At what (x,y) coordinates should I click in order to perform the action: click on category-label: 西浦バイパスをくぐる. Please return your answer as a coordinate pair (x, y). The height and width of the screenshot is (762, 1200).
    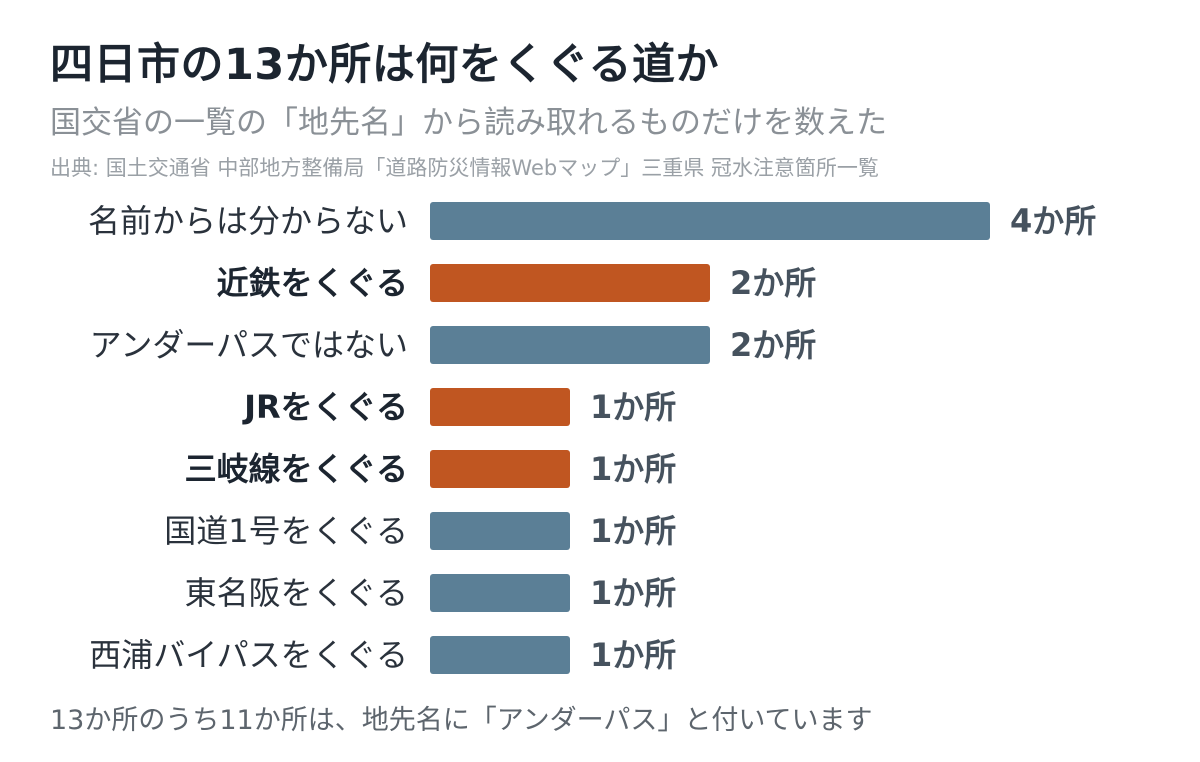
    Looking at the image, I should click on (248, 655).